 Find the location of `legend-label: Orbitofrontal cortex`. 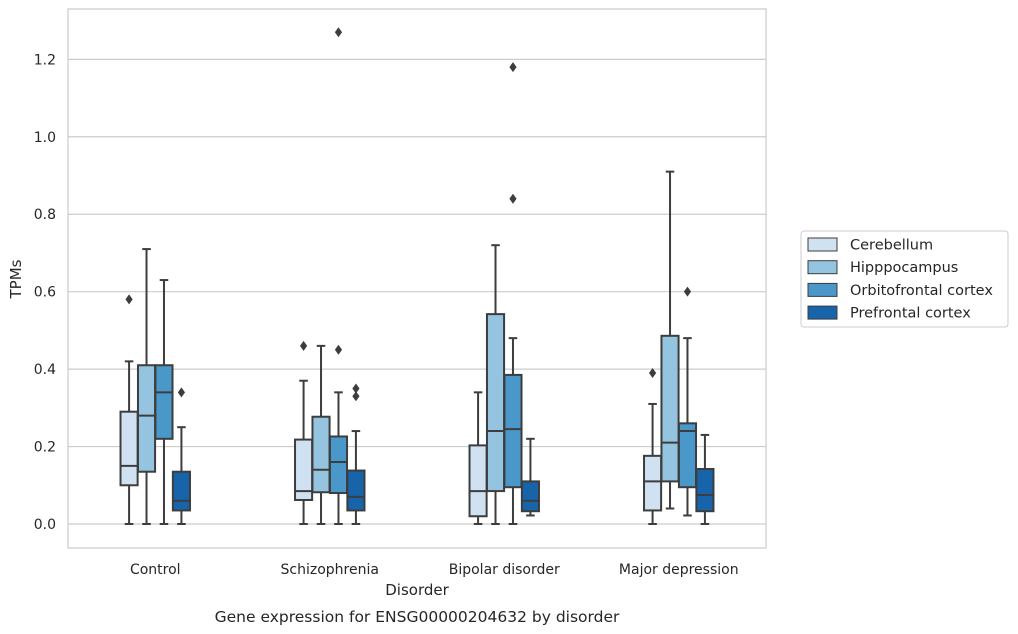

legend-label: Orbitofrontal cortex is located at coordinates (921, 291).